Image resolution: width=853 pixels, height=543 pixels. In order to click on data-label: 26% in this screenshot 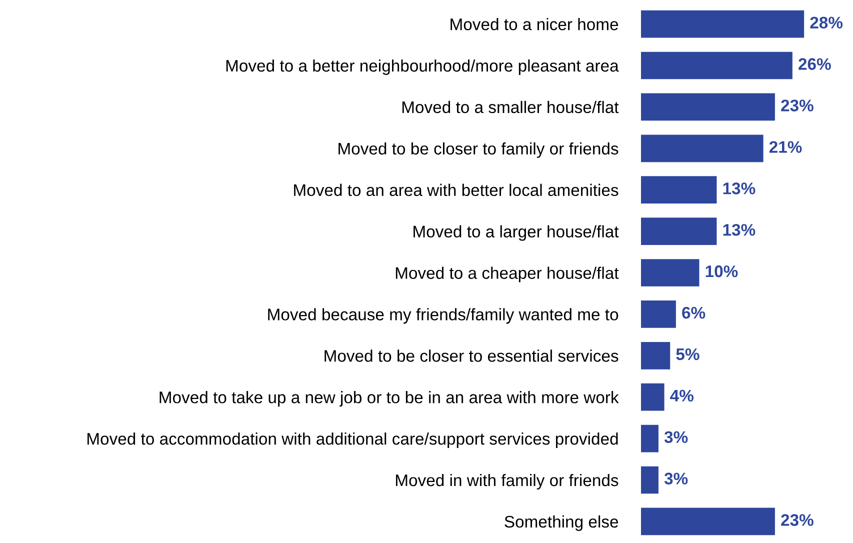, I will do `click(814, 64)`.